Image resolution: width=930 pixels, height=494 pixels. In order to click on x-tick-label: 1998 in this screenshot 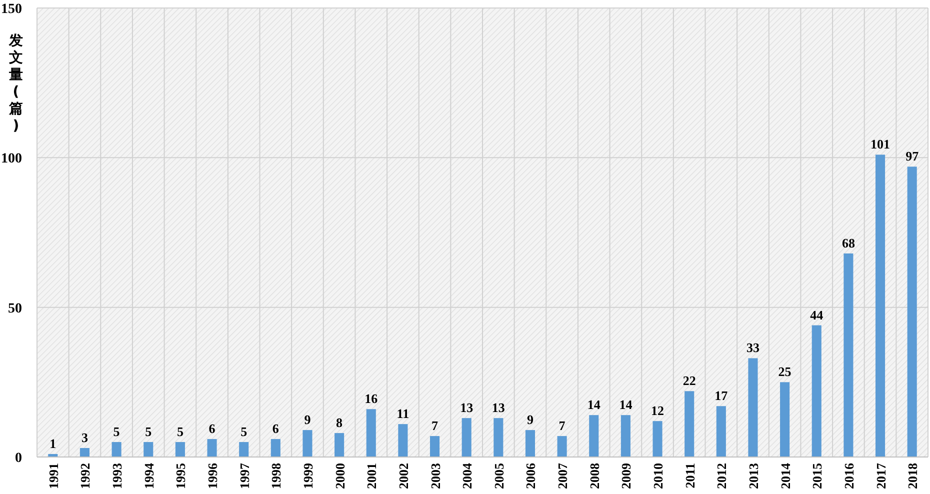, I will do `click(276, 475)`.